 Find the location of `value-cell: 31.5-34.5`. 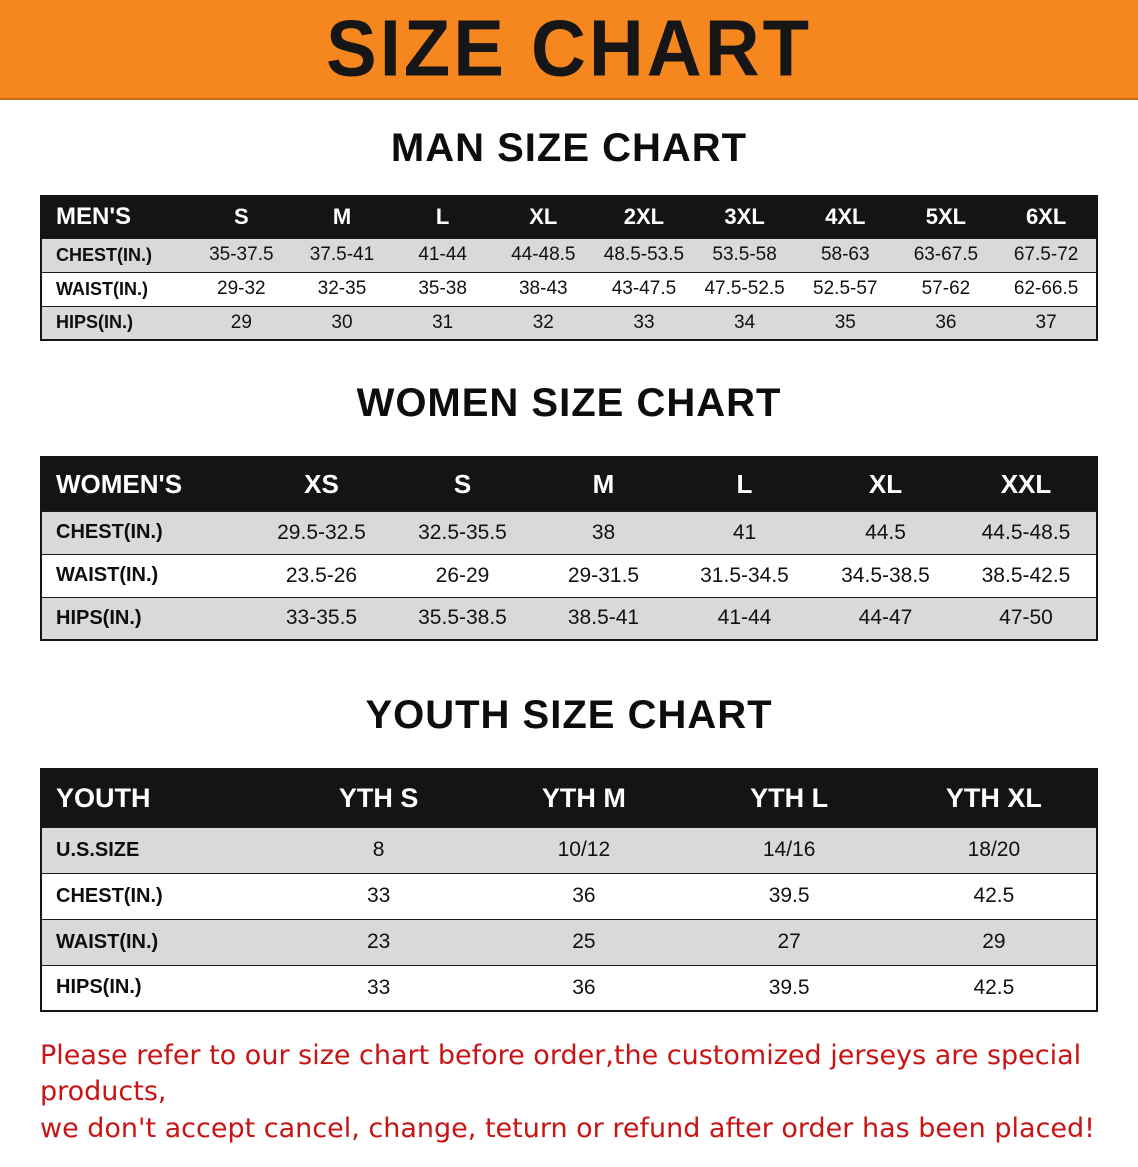

value-cell: 31.5-34.5 is located at coordinates (744, 575).